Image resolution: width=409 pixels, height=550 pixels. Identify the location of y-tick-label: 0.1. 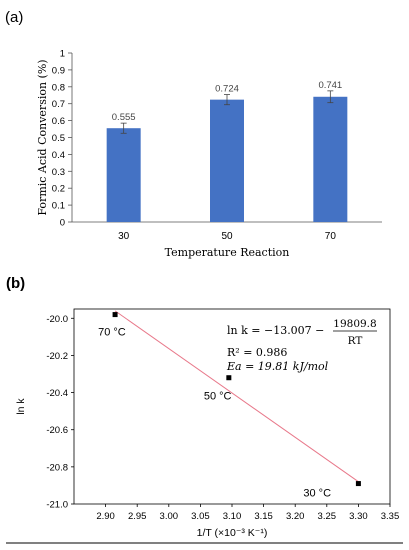
(58, 206).